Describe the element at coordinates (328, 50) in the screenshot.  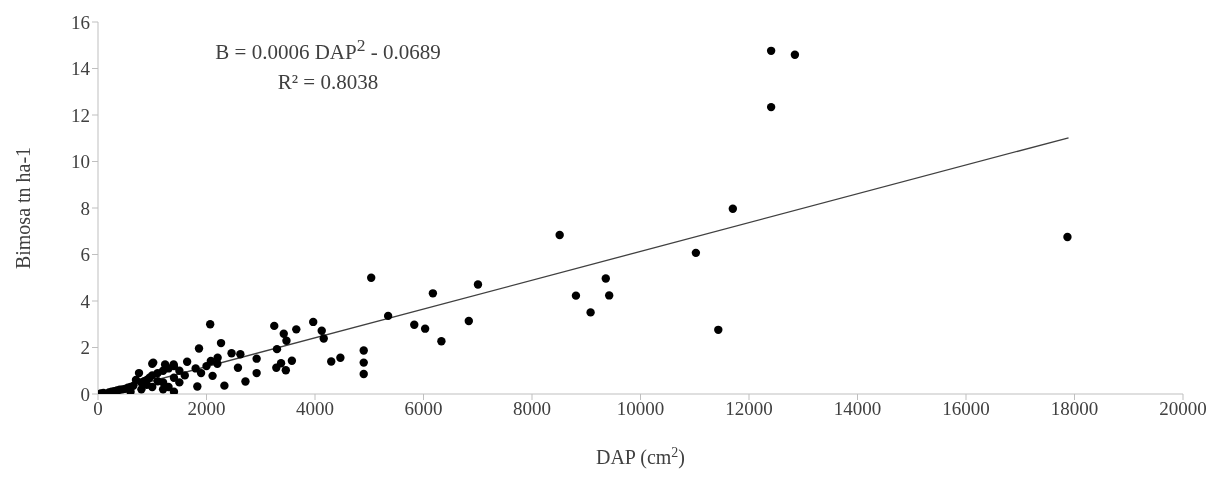
I see `annotation: B = 0.0006 DAP$^{2}$ - 0.0689` at that location.